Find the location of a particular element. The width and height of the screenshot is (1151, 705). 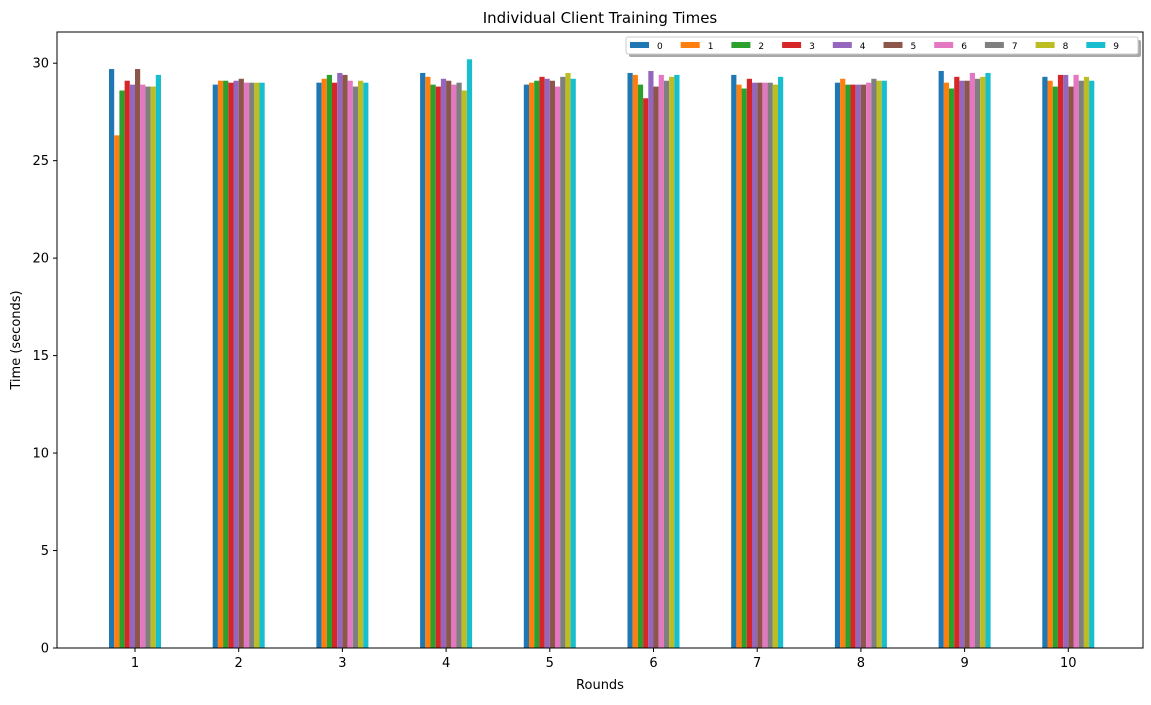

legend-label-6: 6 is located at coordinates (964, 47).